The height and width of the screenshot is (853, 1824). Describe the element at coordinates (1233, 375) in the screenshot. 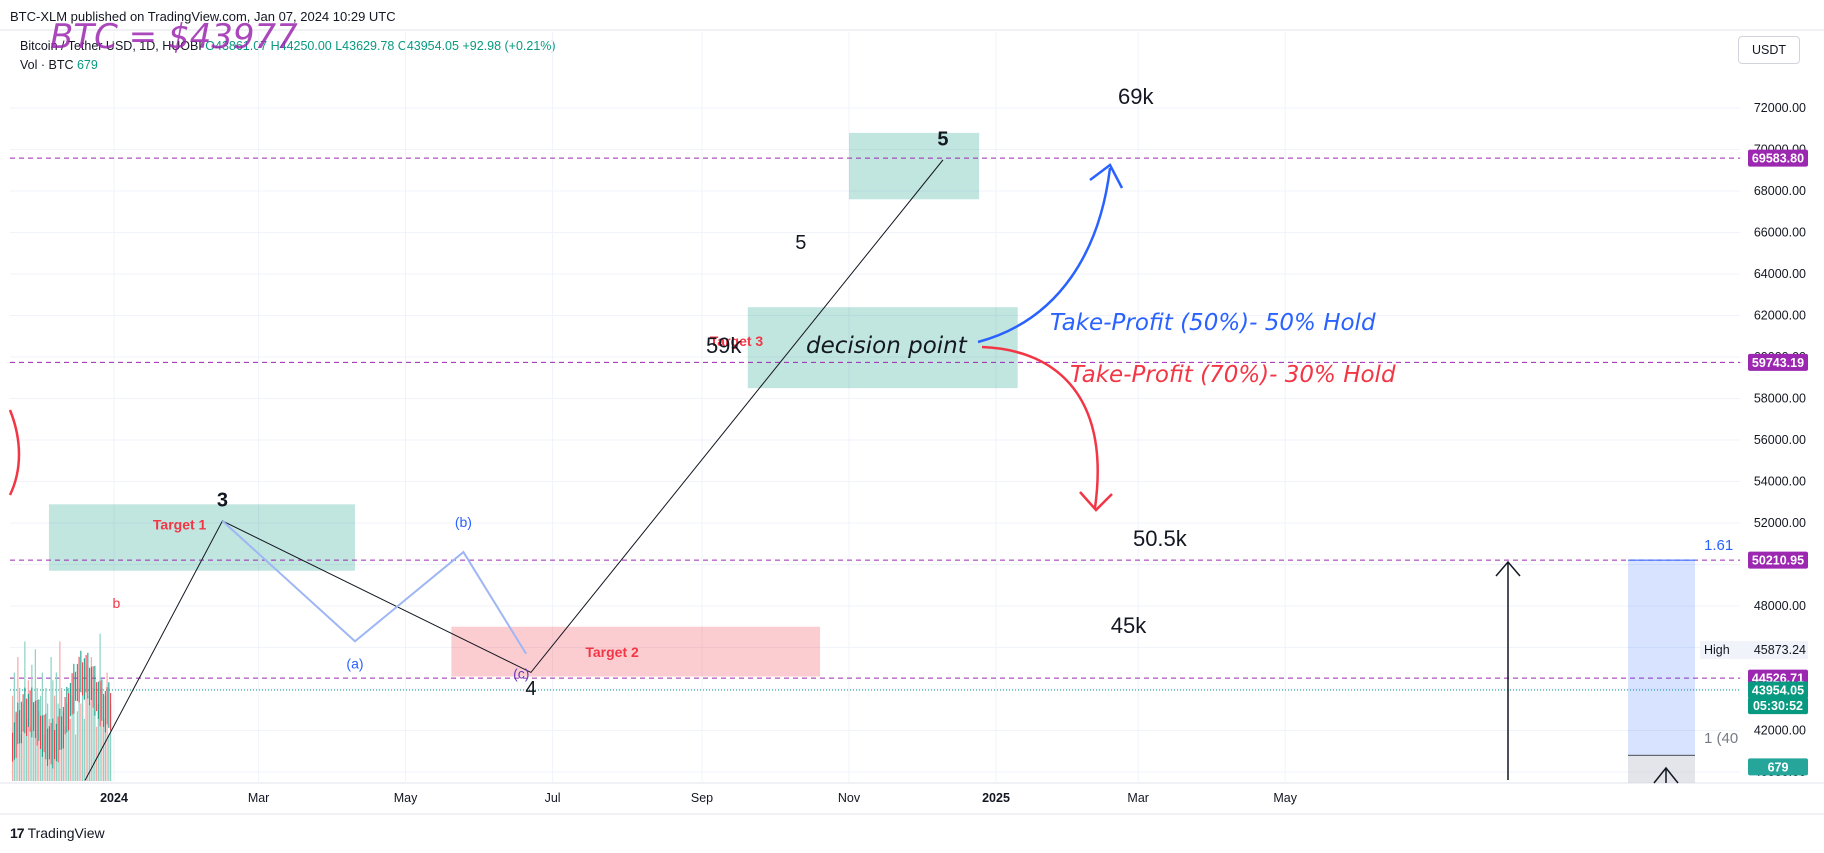

I see `take-profit-down-label: Take-Profit (70%)- 30% Hold` at that location.